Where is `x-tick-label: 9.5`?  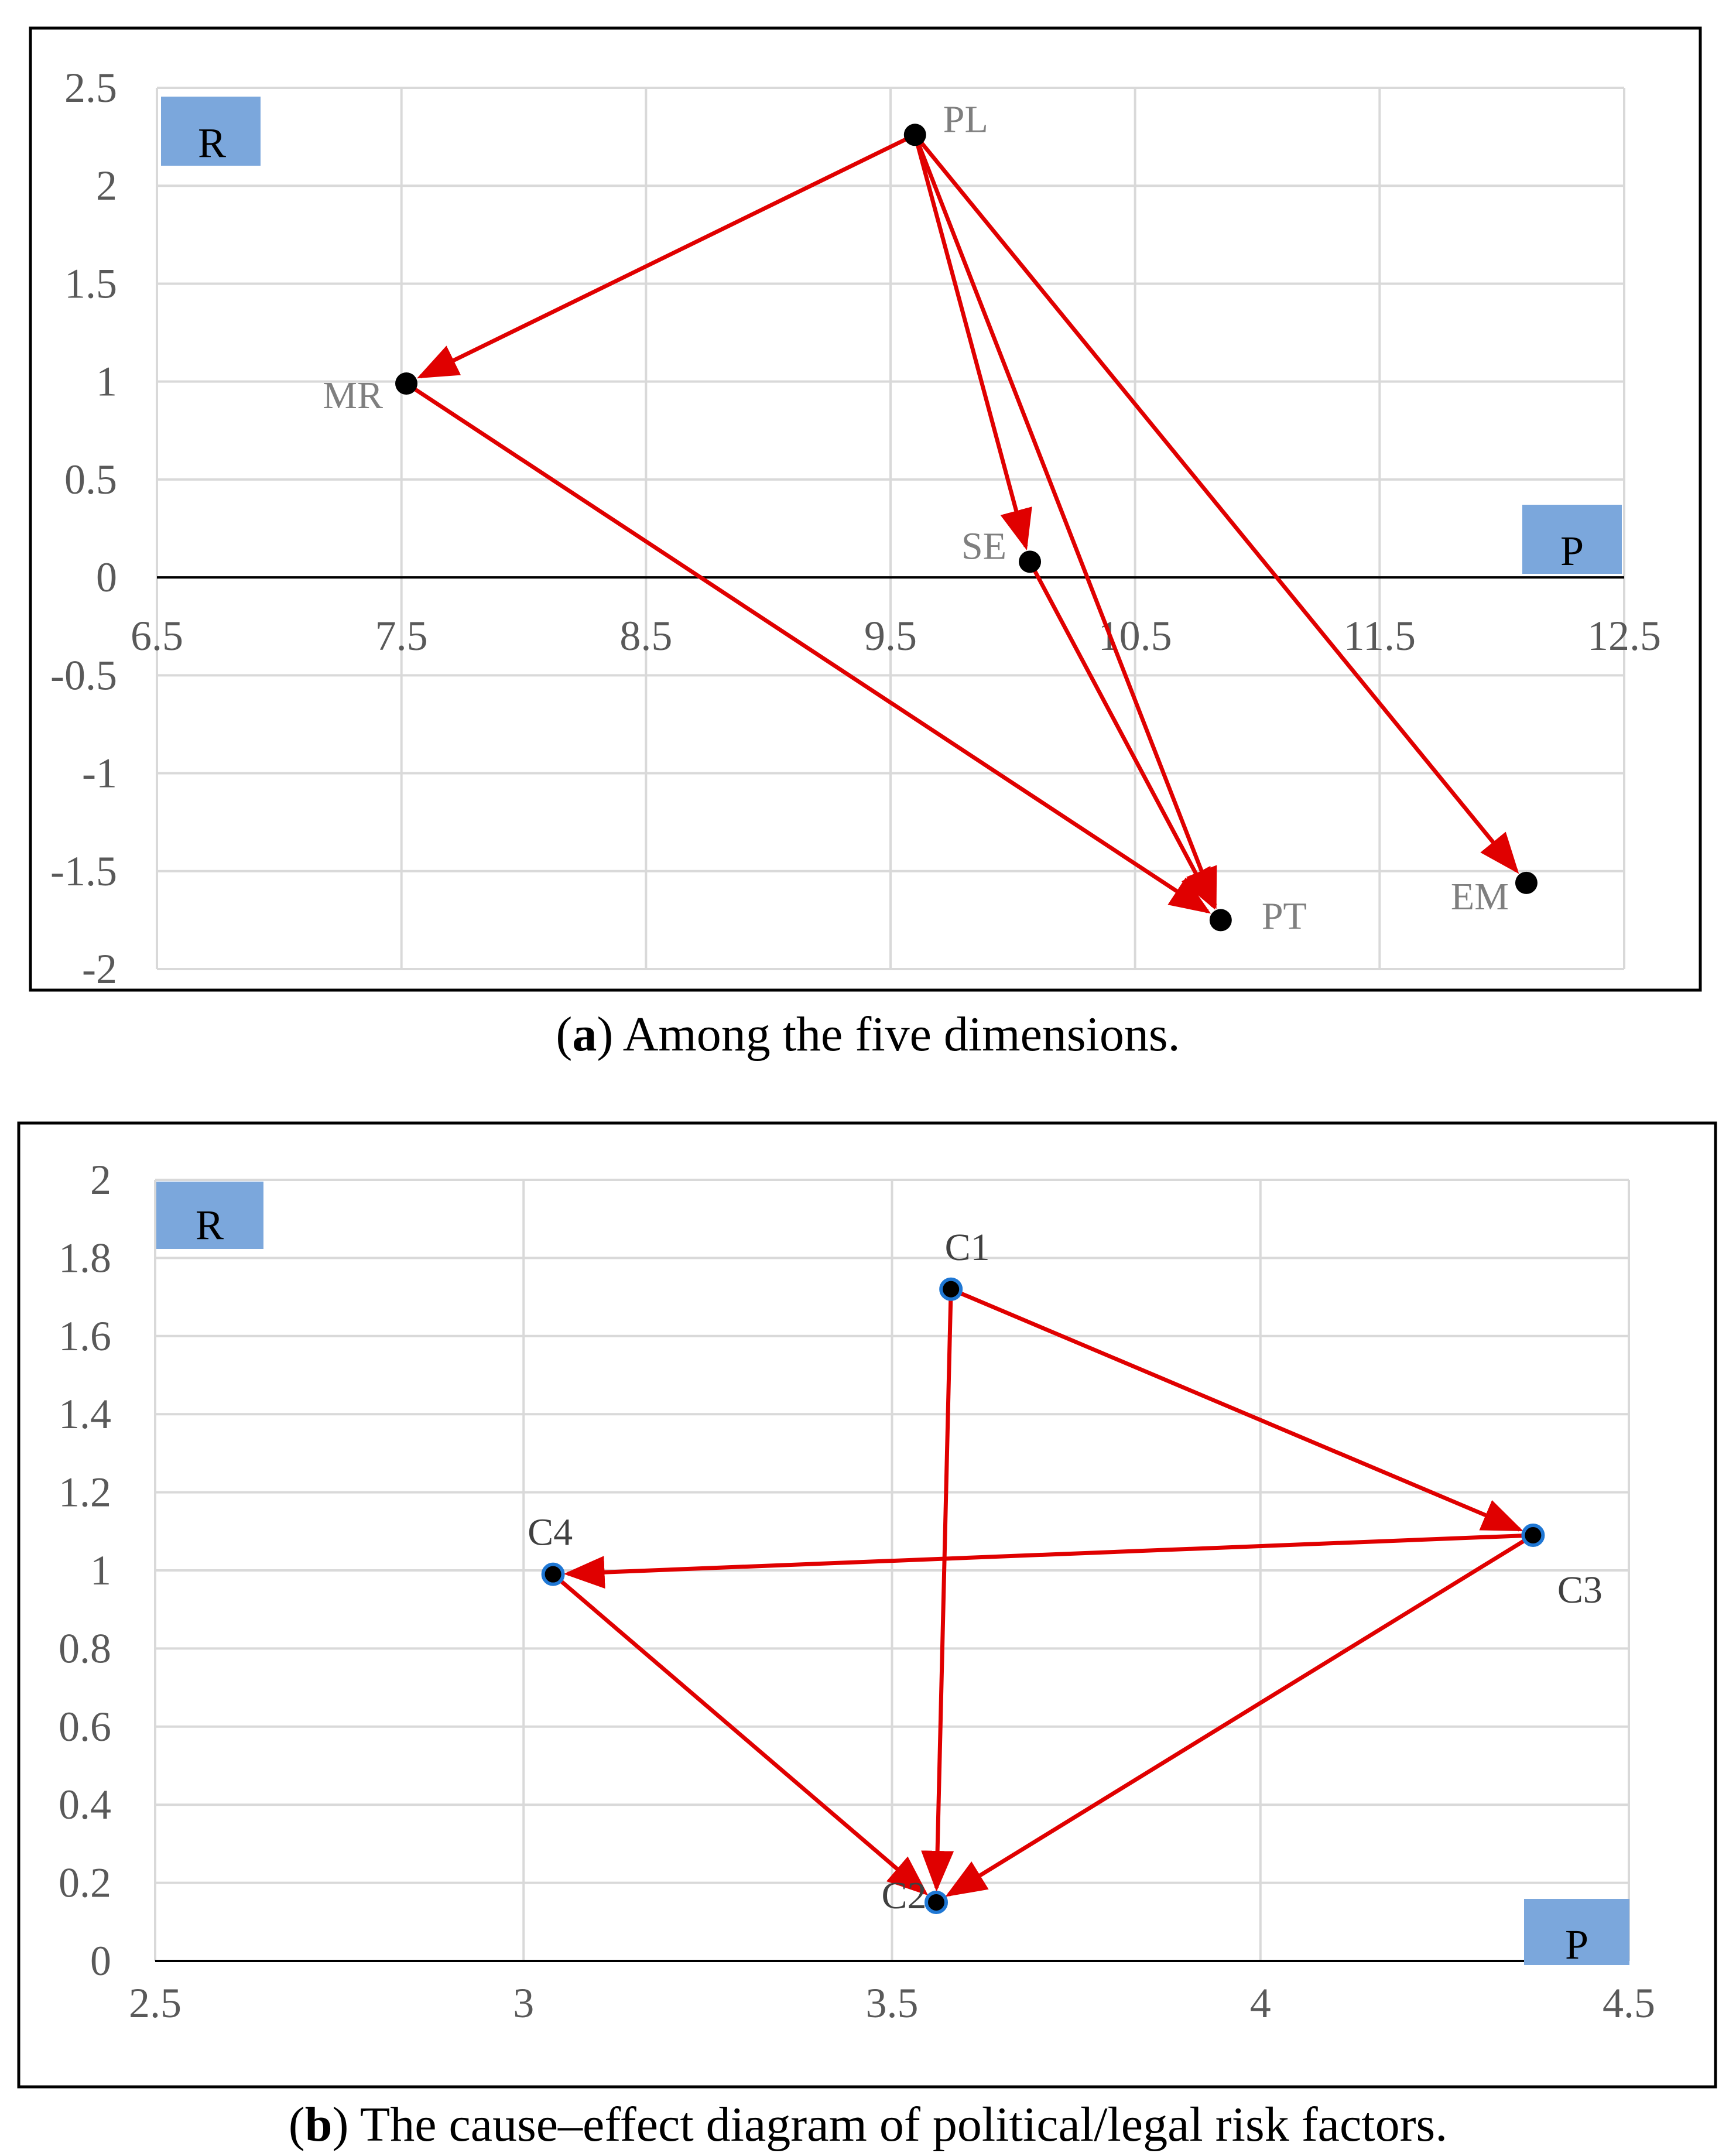 x-tick-label: 9.5 is located at coordinates (890, 636).